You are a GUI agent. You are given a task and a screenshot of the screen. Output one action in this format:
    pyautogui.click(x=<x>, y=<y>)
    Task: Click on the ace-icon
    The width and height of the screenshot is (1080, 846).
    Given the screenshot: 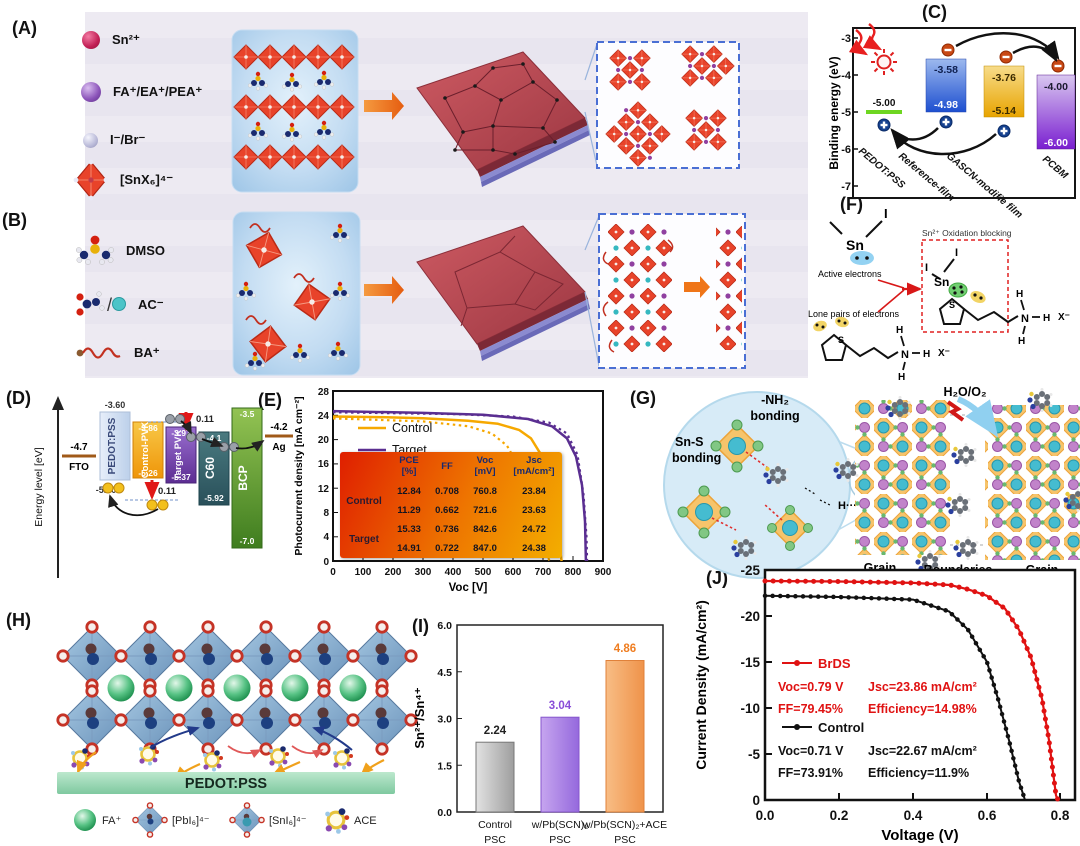 What is the action you would take?
    pyautogui.click(x=337, y=821)
    